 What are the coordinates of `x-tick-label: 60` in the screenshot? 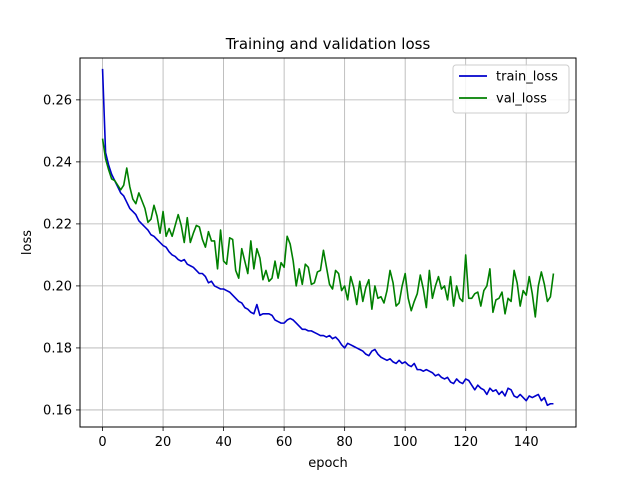 It's located at (284, 442).